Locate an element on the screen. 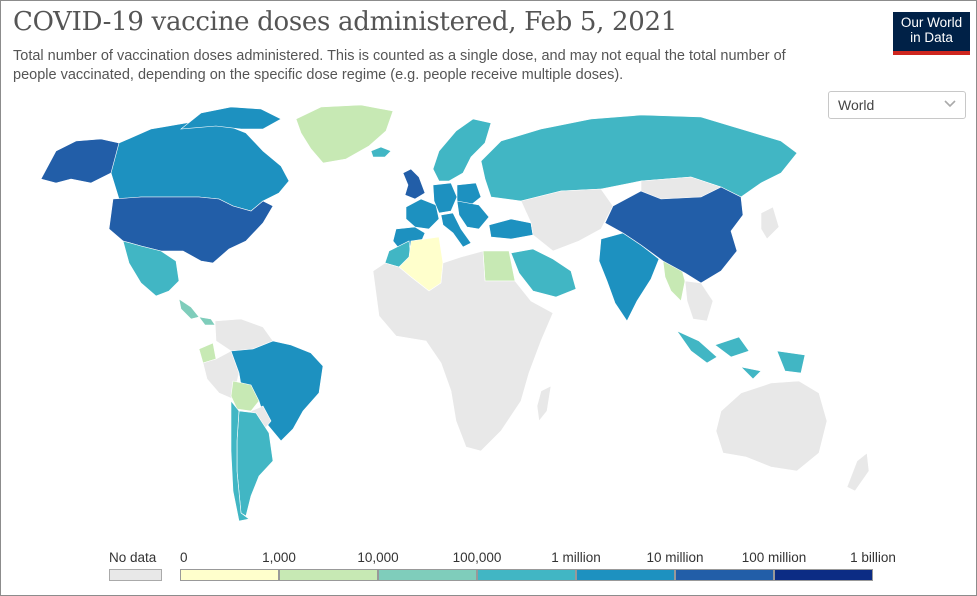 The height and width of the screenshot is (596, 977). region-select: World is located at coordinates (897, 105).